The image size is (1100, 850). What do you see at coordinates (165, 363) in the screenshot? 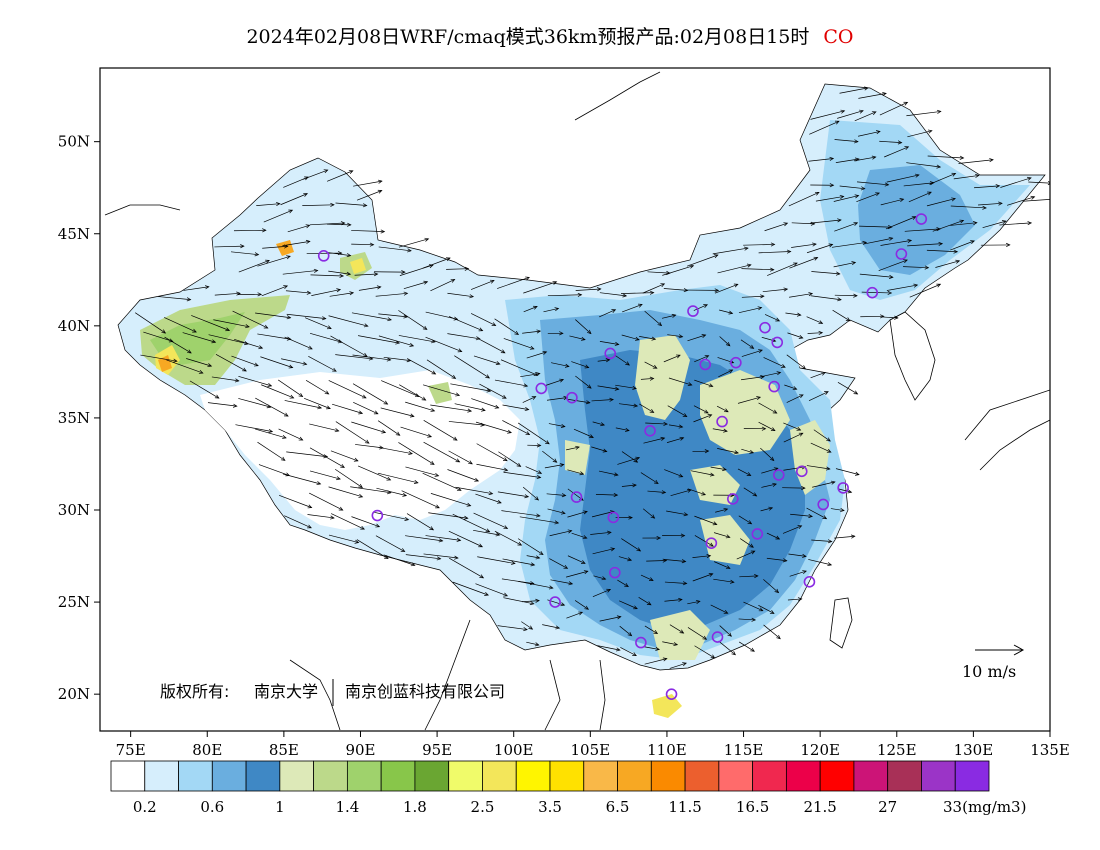
I see `kashgar-hotspot` at bounding box center [165, 363].